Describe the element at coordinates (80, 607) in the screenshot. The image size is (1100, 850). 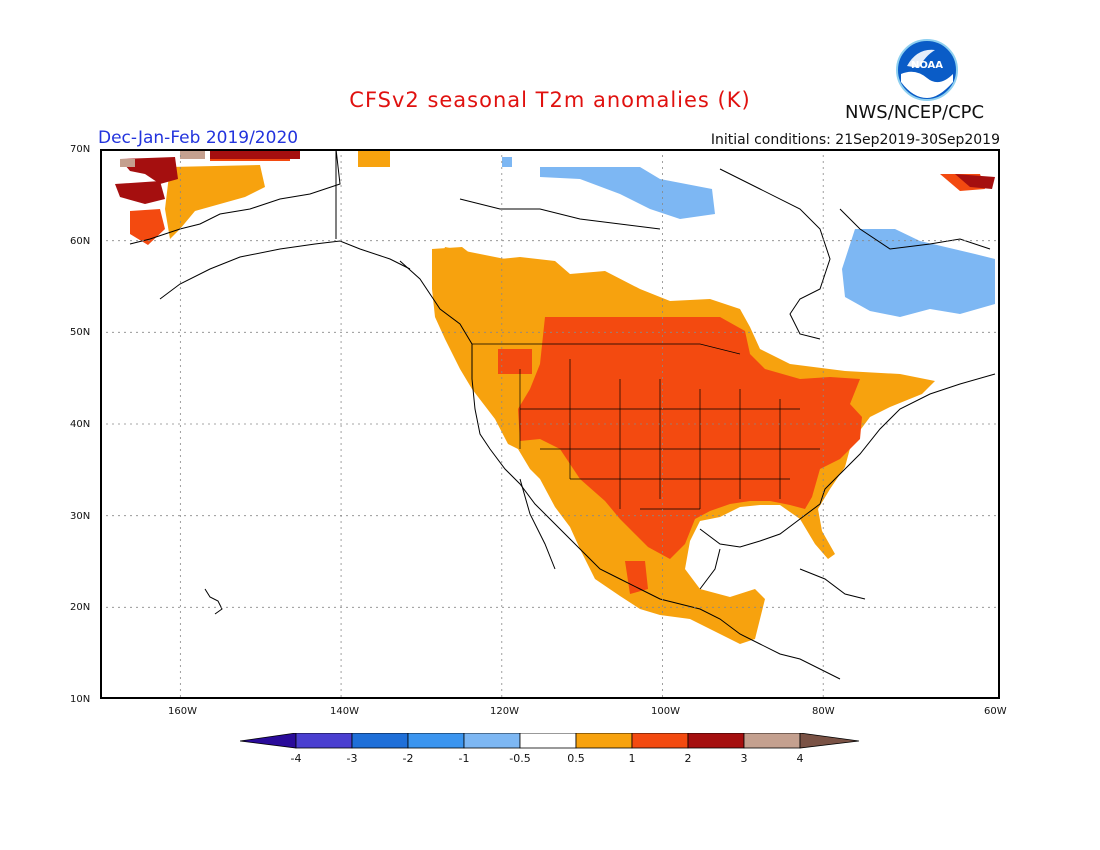
I see `lat-label: 20N` at that location.